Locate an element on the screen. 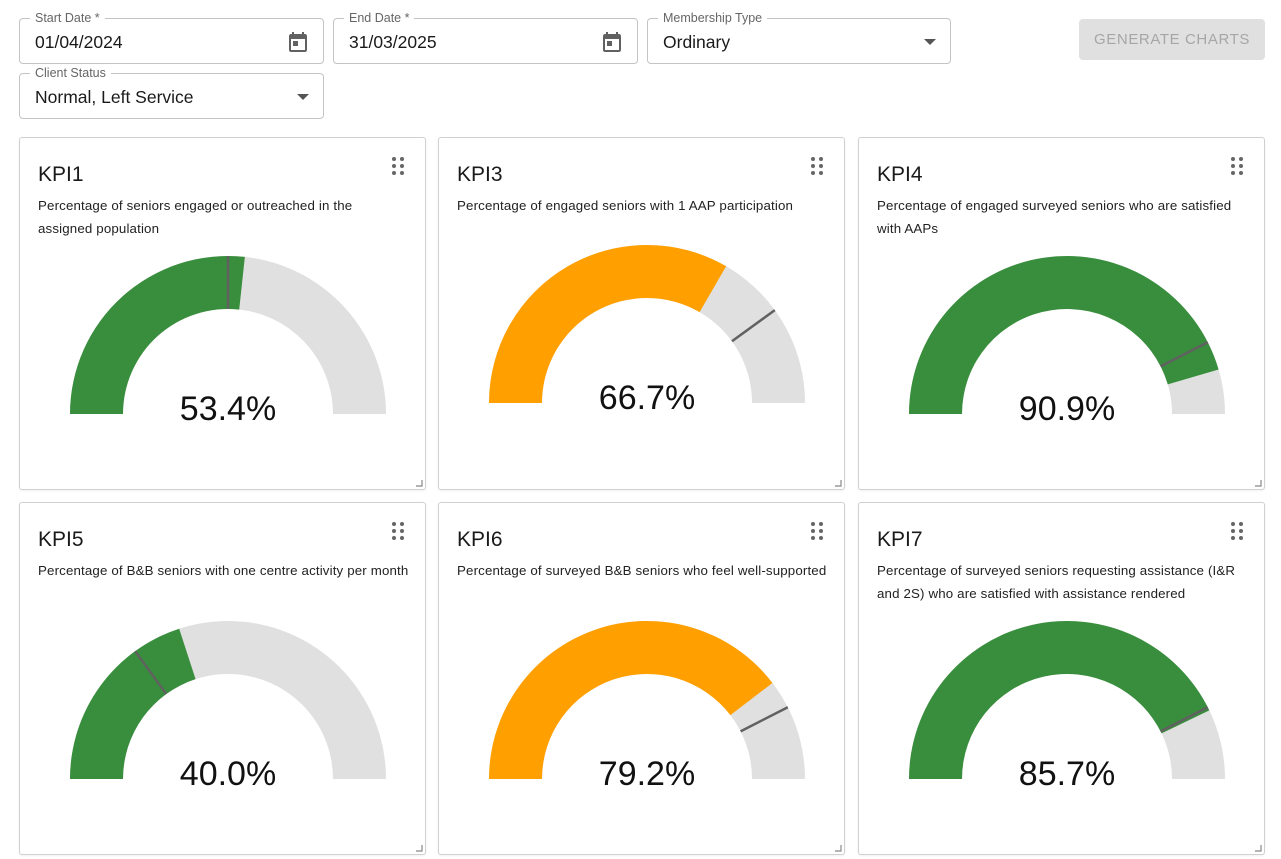  gauge-value-label: 79.2% is located at coordinates (647, 774).